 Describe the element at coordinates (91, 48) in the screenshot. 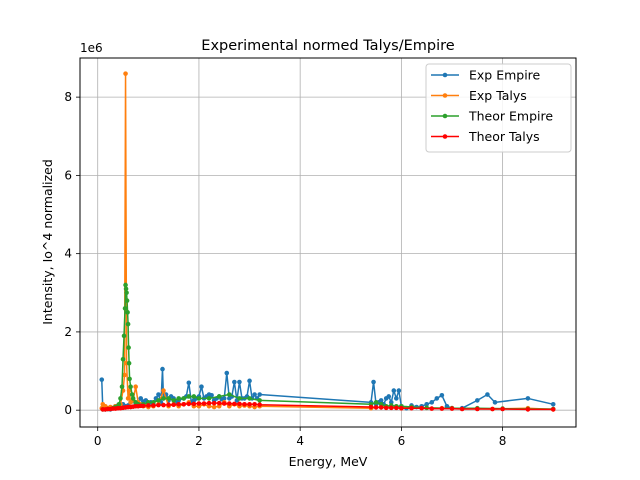

I see `y-offset-label: 1e6` at that location.